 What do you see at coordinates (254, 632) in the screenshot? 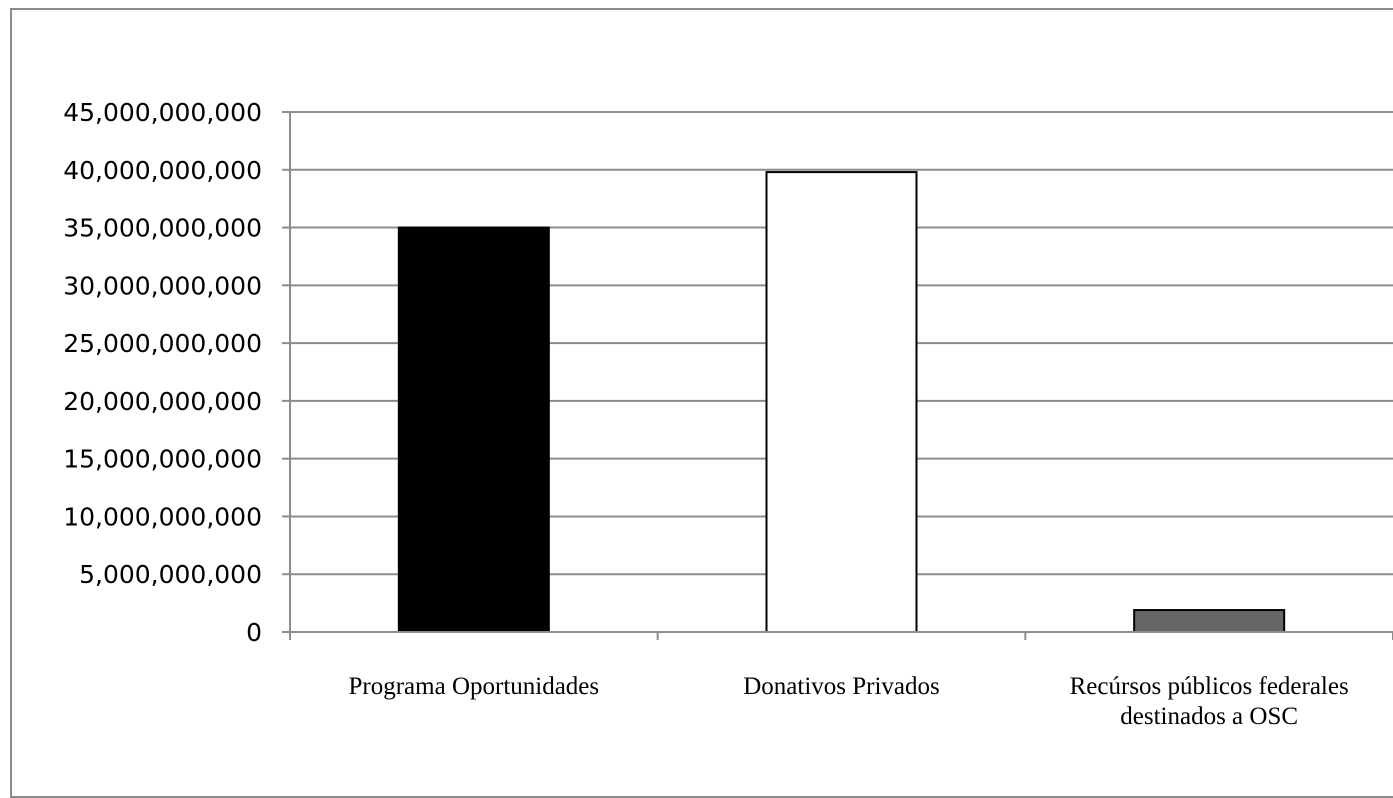
I see `y-tick-label: 0` at bounding box center [254, 632].